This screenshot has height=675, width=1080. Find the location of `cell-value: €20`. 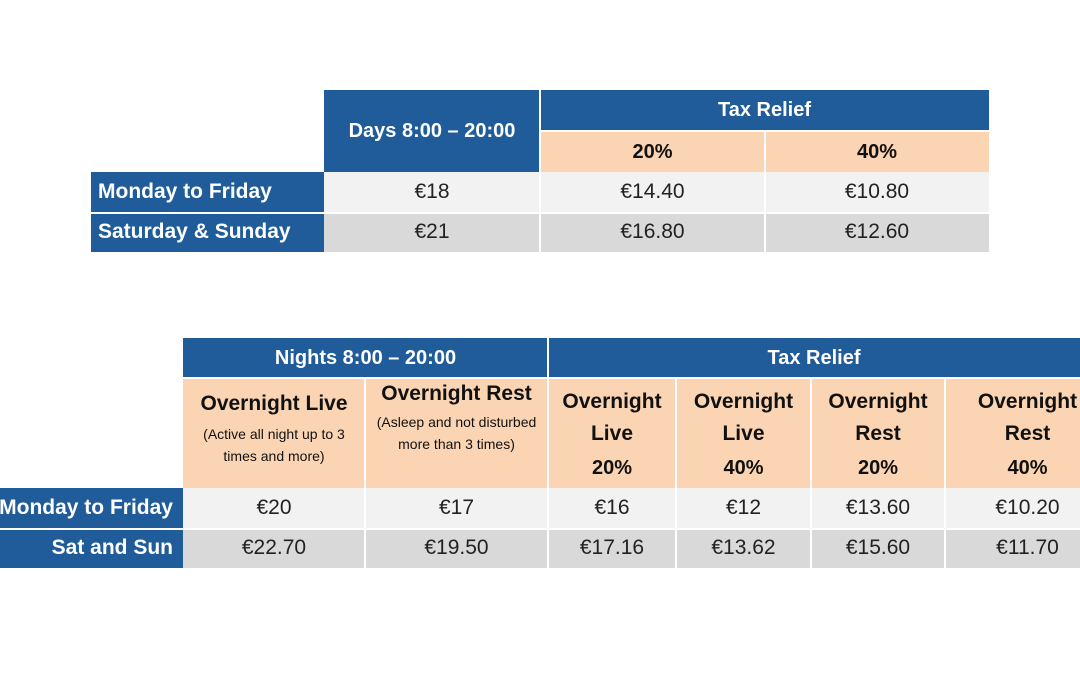

cell-value: €20 is located at coordinates (274, 508).